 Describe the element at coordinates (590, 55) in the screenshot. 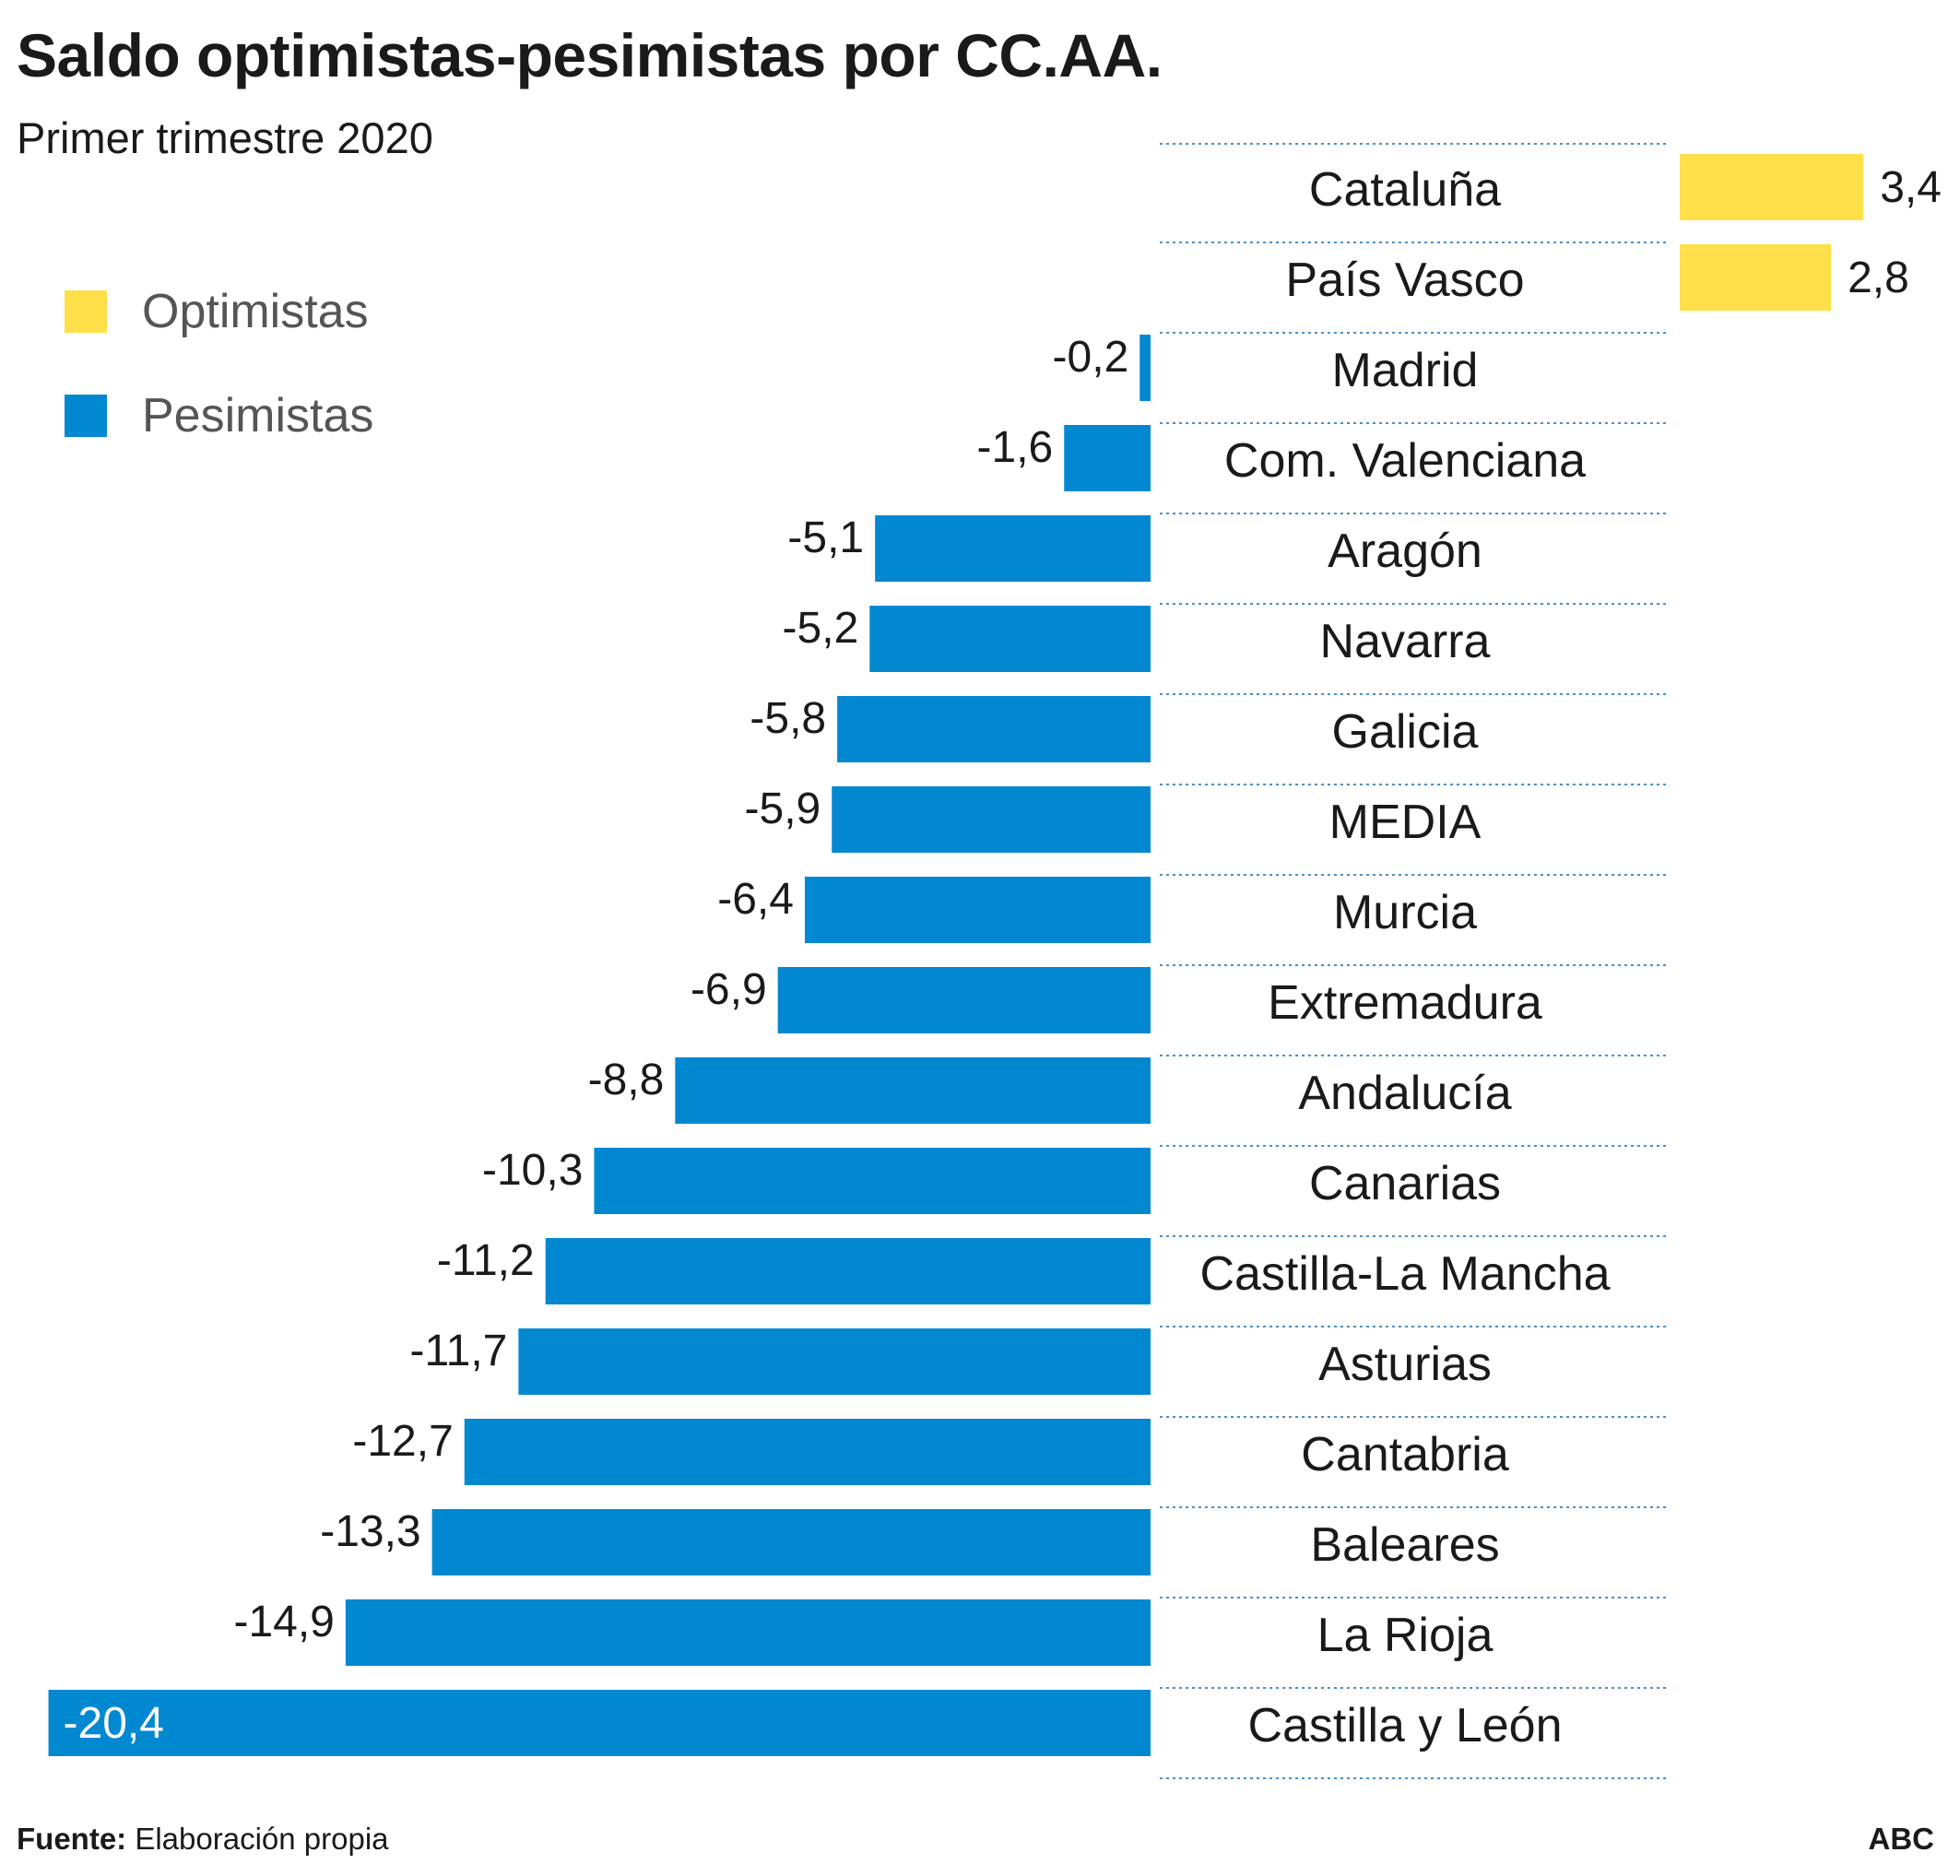

I see `chart-title: Saldo optimistas-pesimistas por CC.AA.` at that location.